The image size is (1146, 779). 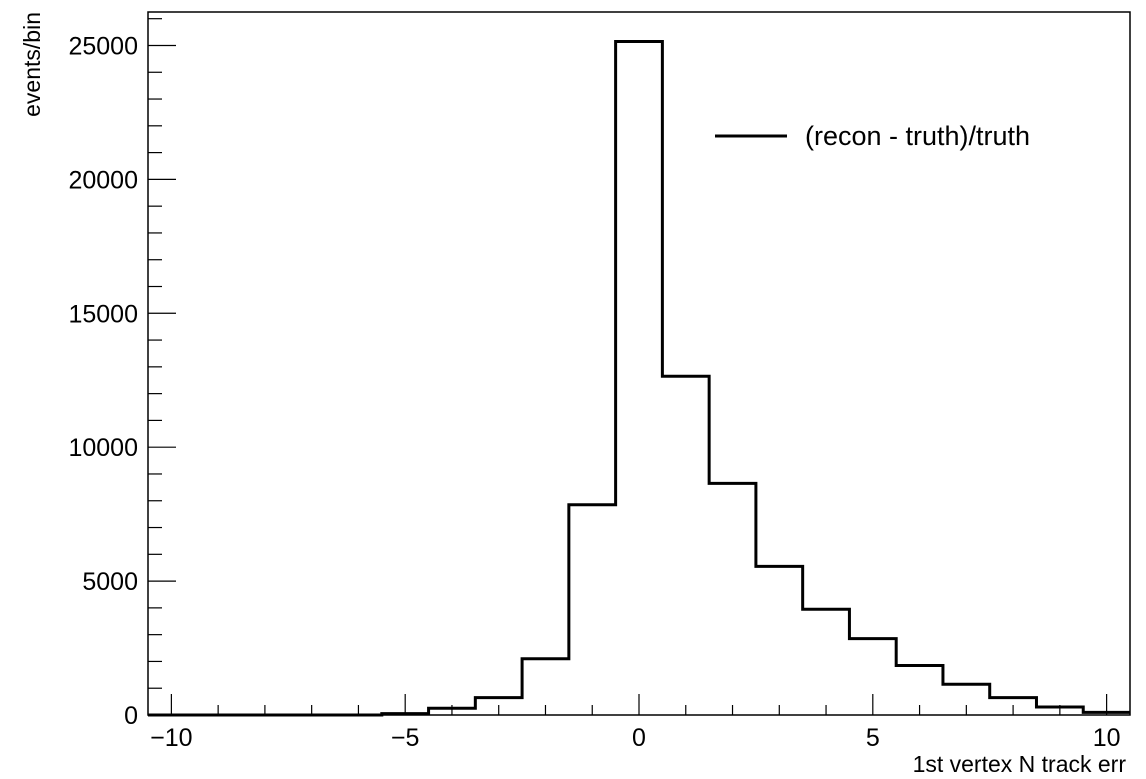 What do you see at coordinates (171, 738) in the screenshot?
I see `x-tick-label: −10` at bounding box center [171, 738].